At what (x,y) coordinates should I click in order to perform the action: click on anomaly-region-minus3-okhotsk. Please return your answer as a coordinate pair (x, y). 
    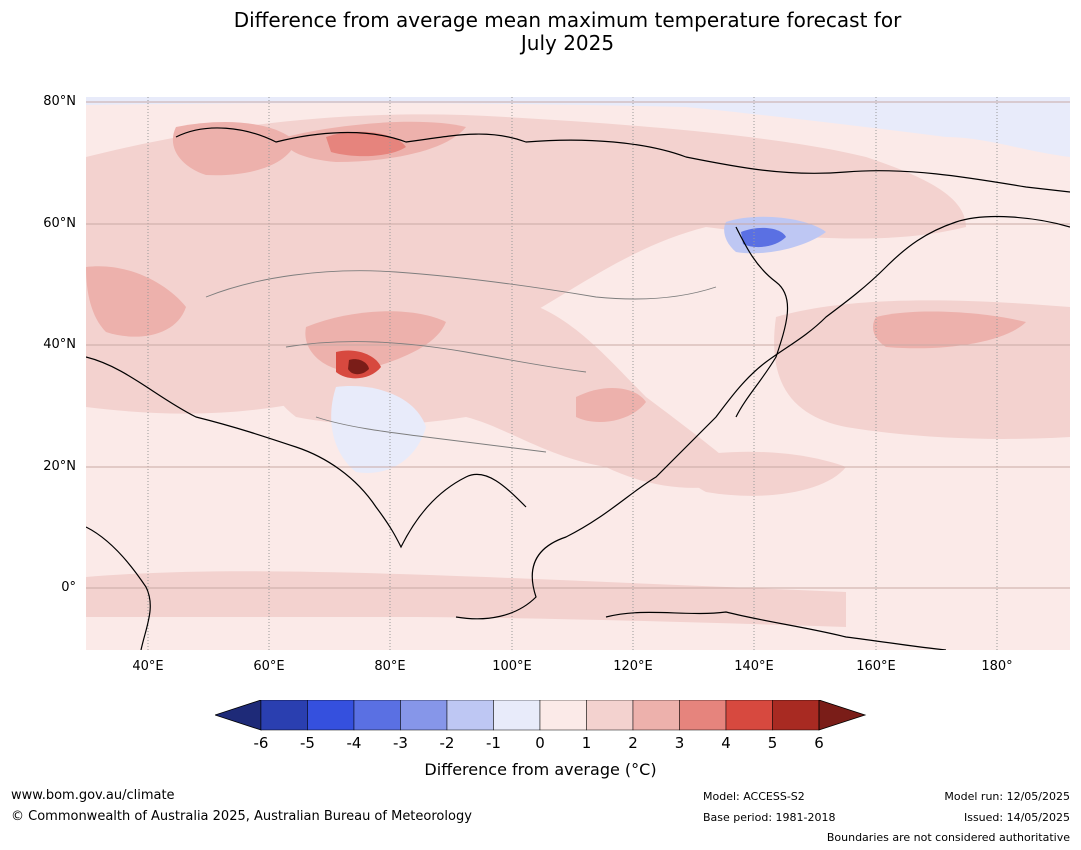
    Looking at the image, I should click on (763, 237).